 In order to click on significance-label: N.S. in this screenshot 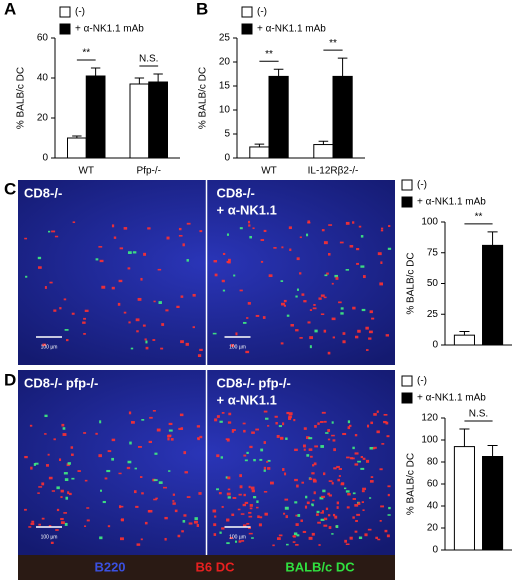, I will do `click(478, 414)`.